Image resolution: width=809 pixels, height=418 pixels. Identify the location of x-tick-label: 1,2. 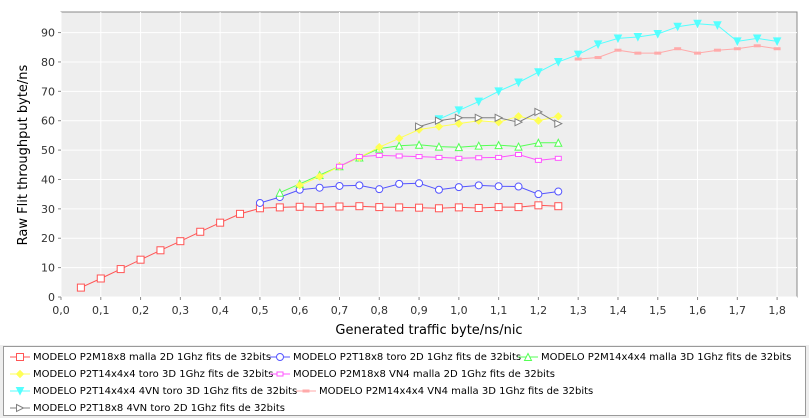
(539, 310).